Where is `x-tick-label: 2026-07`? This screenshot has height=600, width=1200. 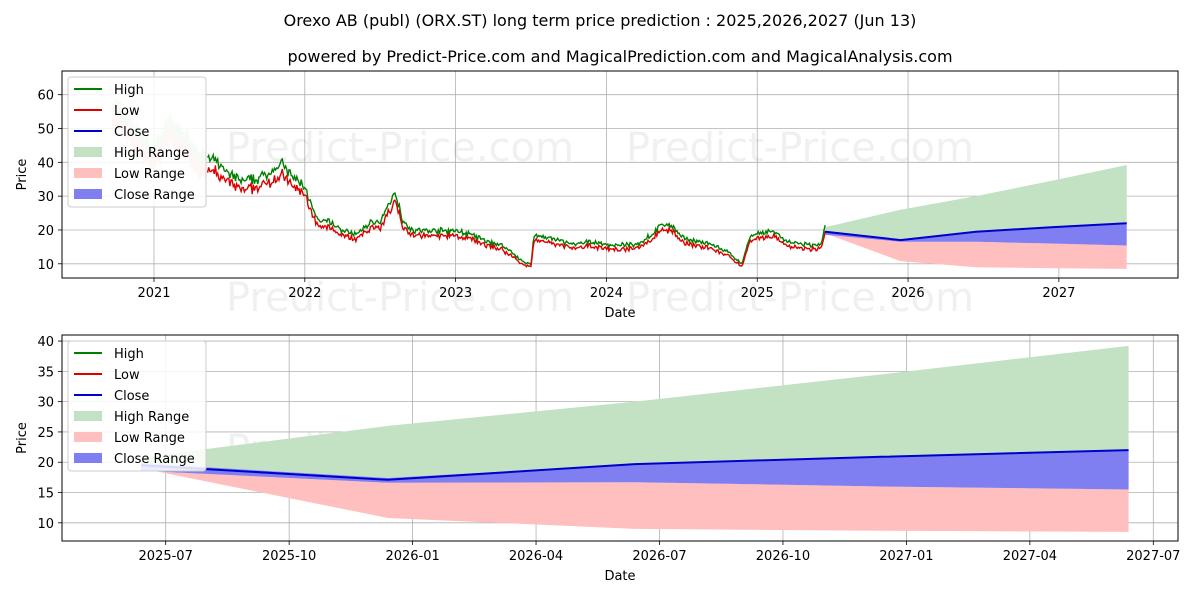 x-tick-label: 2026-07 is located at coordinates (659, 556).